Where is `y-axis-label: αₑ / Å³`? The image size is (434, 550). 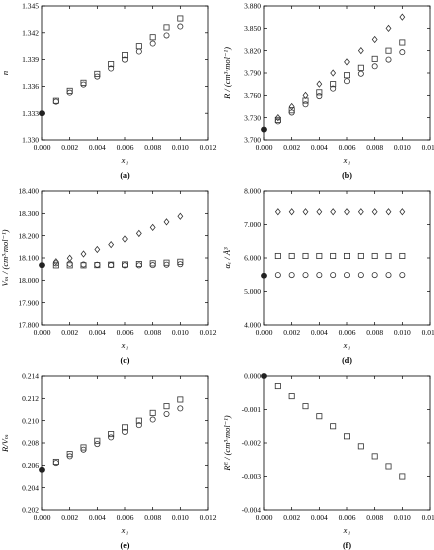 y-axis-label: αₑ / Å³ is located at coordinates (227, 257).